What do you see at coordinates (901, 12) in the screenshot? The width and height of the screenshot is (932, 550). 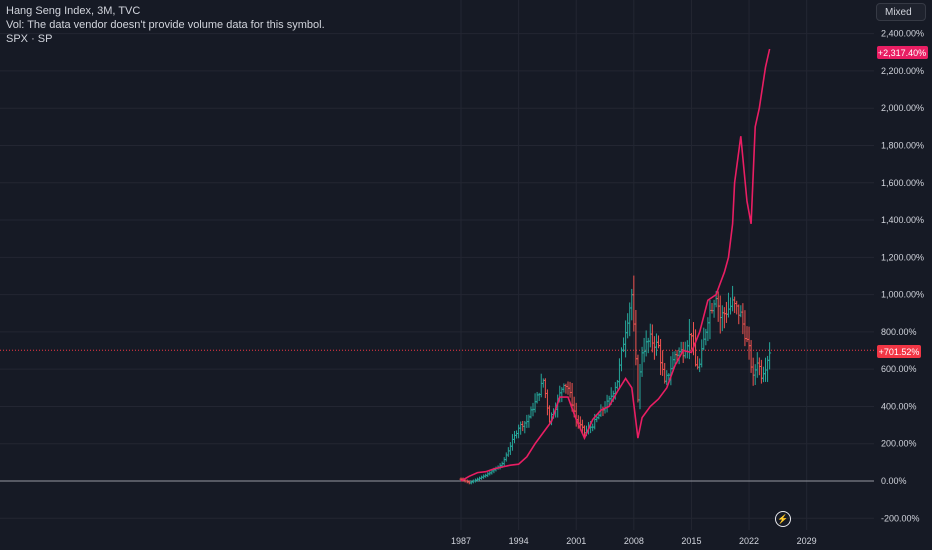 I see `scale-mode-button: Mixed` at bounding box center [901, 12].